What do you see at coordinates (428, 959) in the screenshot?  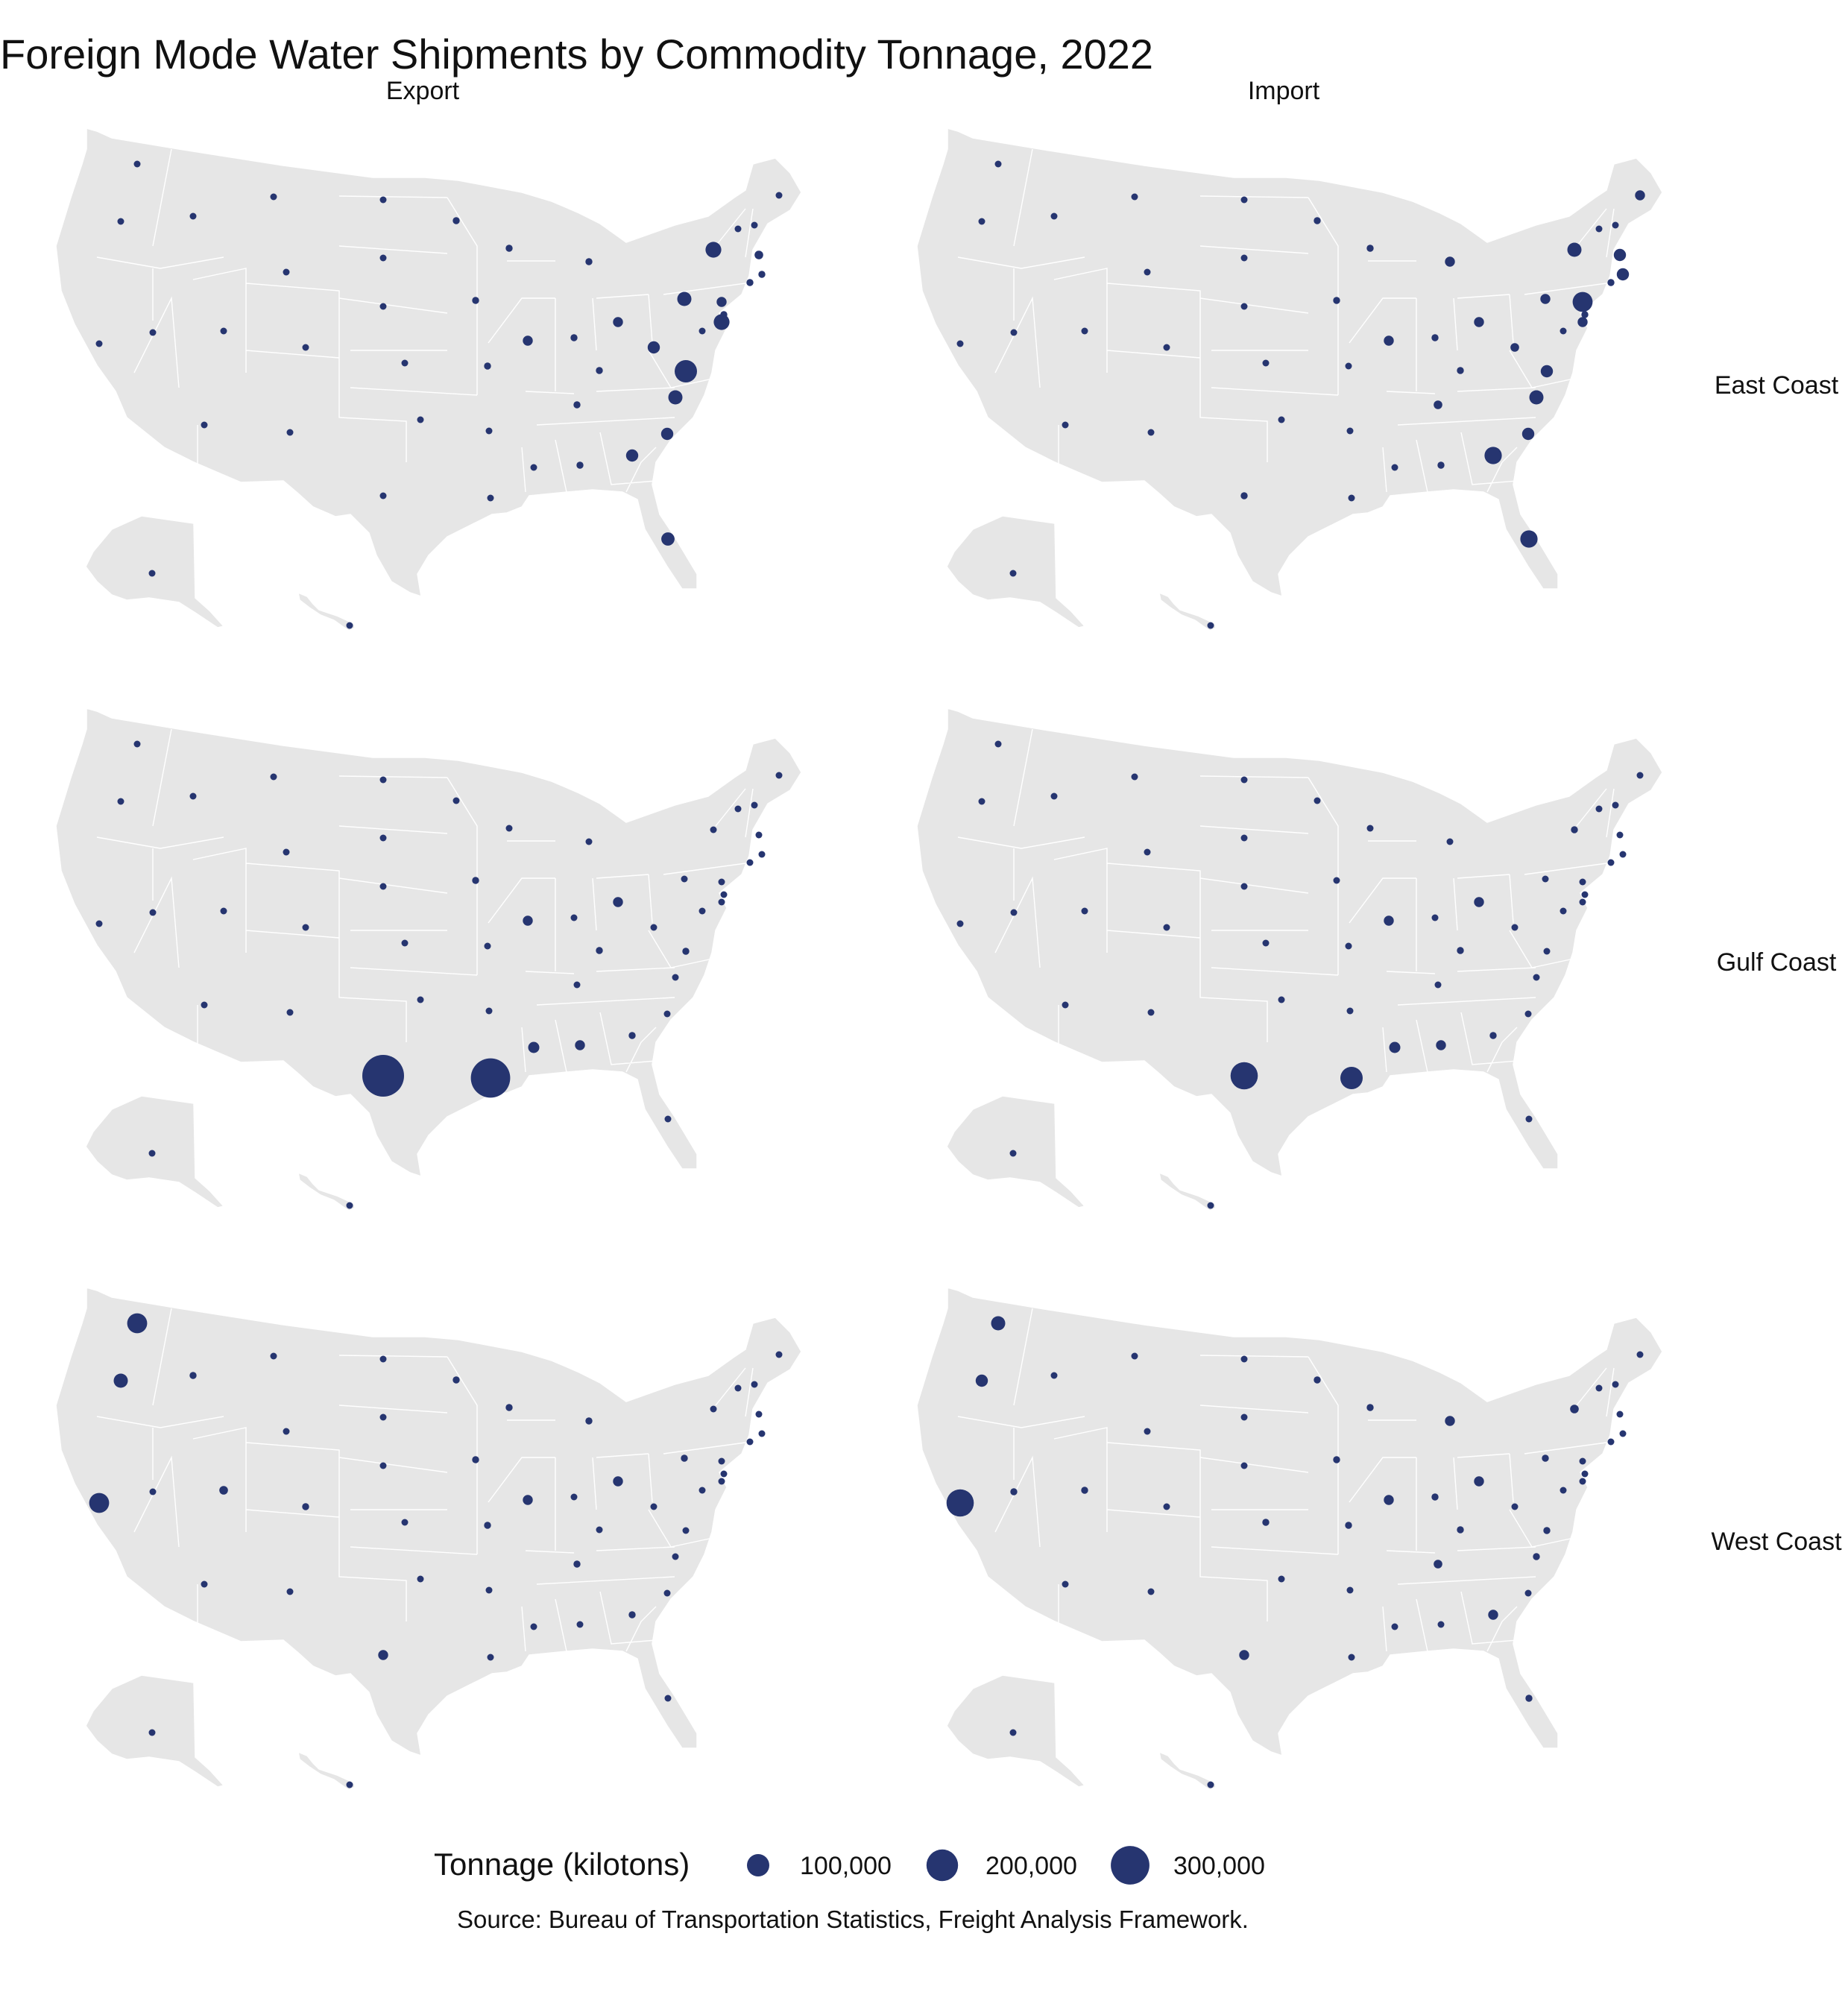 I see `map-panel-gulf-coast-export` at bounding box center [428, 959].